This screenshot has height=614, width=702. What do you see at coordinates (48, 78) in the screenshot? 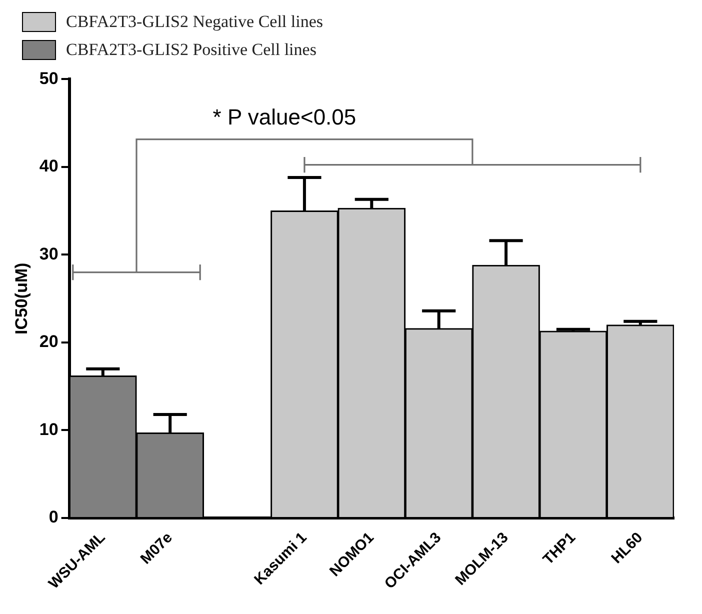
I see `y-tick-label: 50` at bounding box center [48, 78].